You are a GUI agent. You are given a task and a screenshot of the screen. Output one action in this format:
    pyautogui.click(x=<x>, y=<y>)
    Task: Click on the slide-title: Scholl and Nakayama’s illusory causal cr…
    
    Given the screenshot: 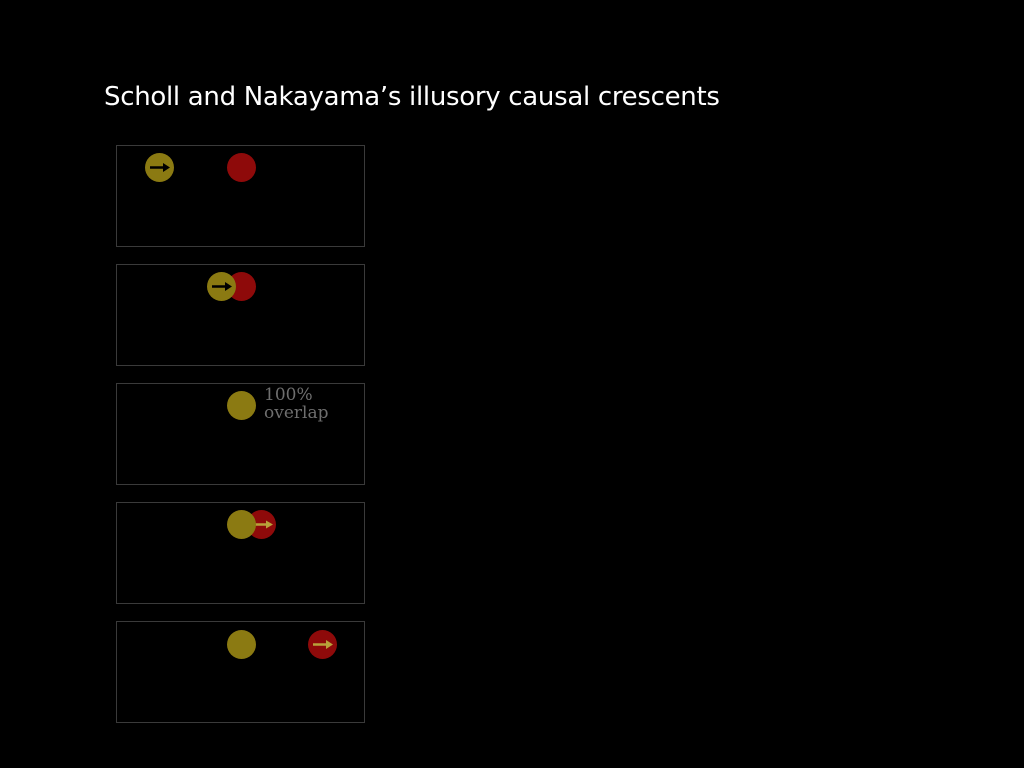 What is the action you would take?
    pyautogui.click(x=412, y=97)
    